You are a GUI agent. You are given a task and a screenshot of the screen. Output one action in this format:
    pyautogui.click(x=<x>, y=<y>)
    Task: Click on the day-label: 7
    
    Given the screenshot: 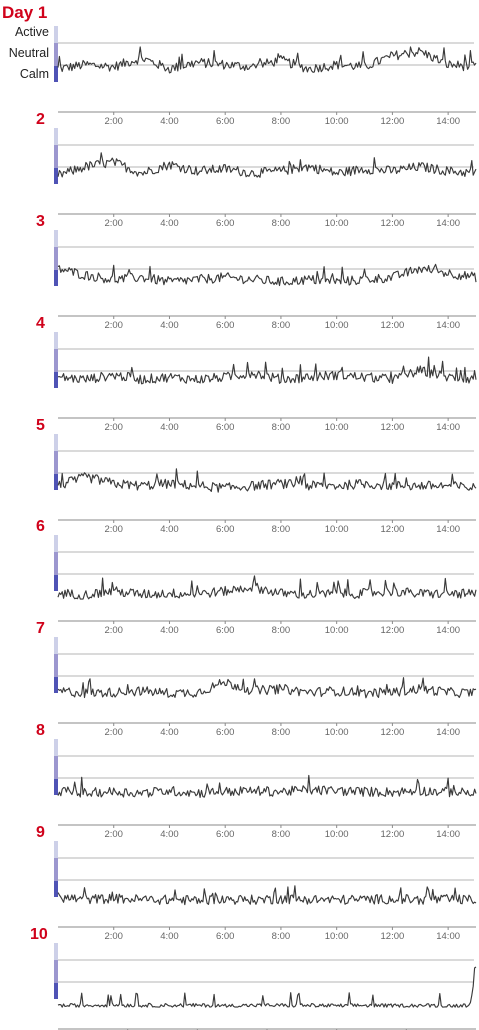 What is the action you would take?
    pyautogui.click(x=40, y=628)
    